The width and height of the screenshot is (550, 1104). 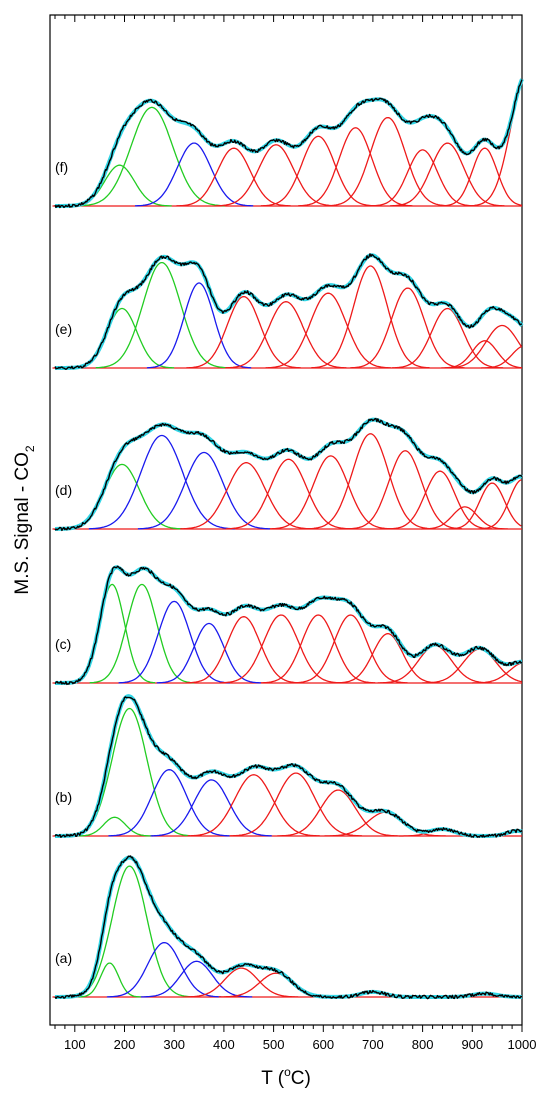 I want to click on panel-a: (a), so click(x=287, y=927).